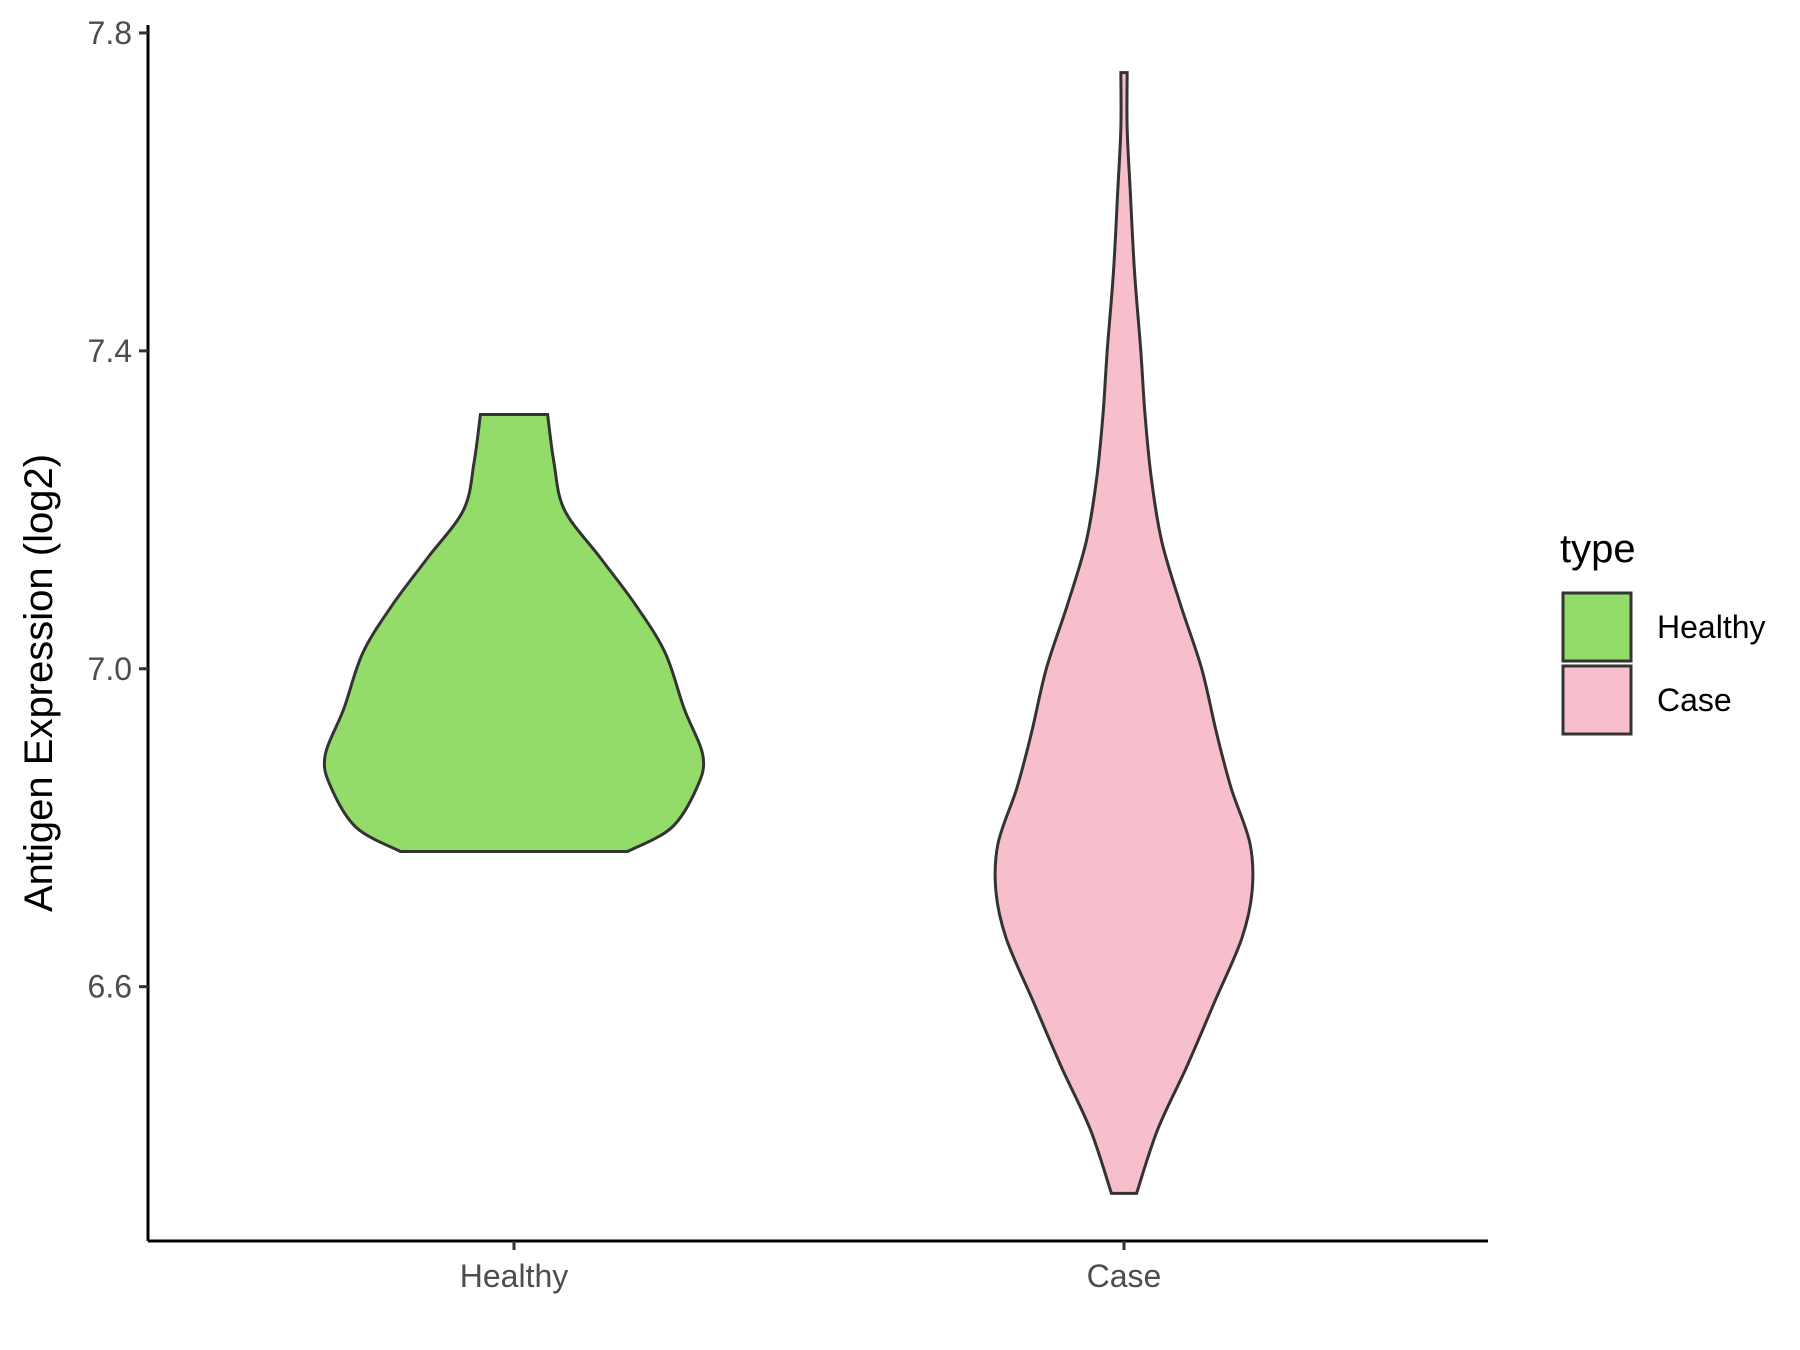 Image resolution: width=1800 pixels, height=1350 pixels. I want to click on legend-label-healthy: Healthy, so click(1711, 627).